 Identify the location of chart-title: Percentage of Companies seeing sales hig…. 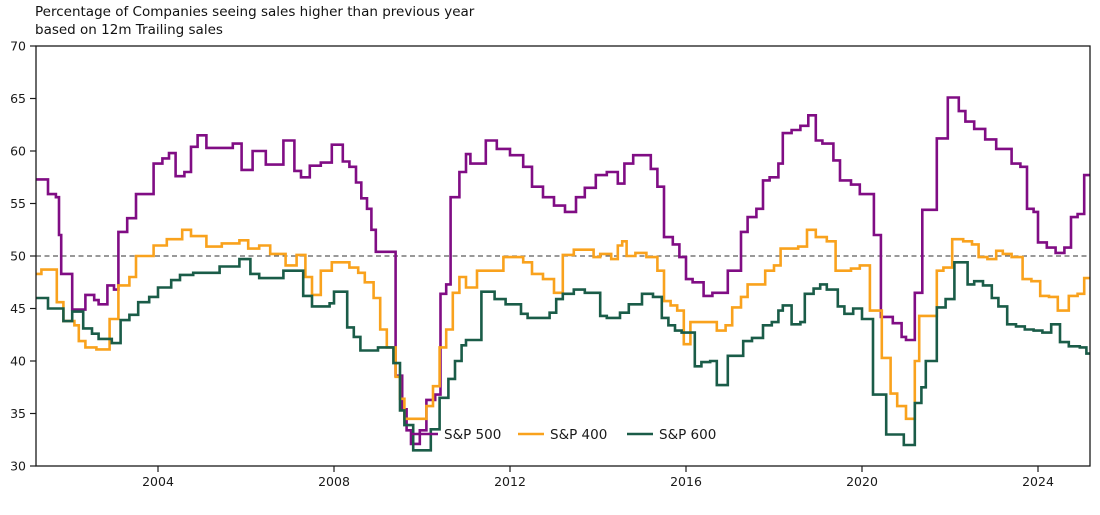
(254, 21).